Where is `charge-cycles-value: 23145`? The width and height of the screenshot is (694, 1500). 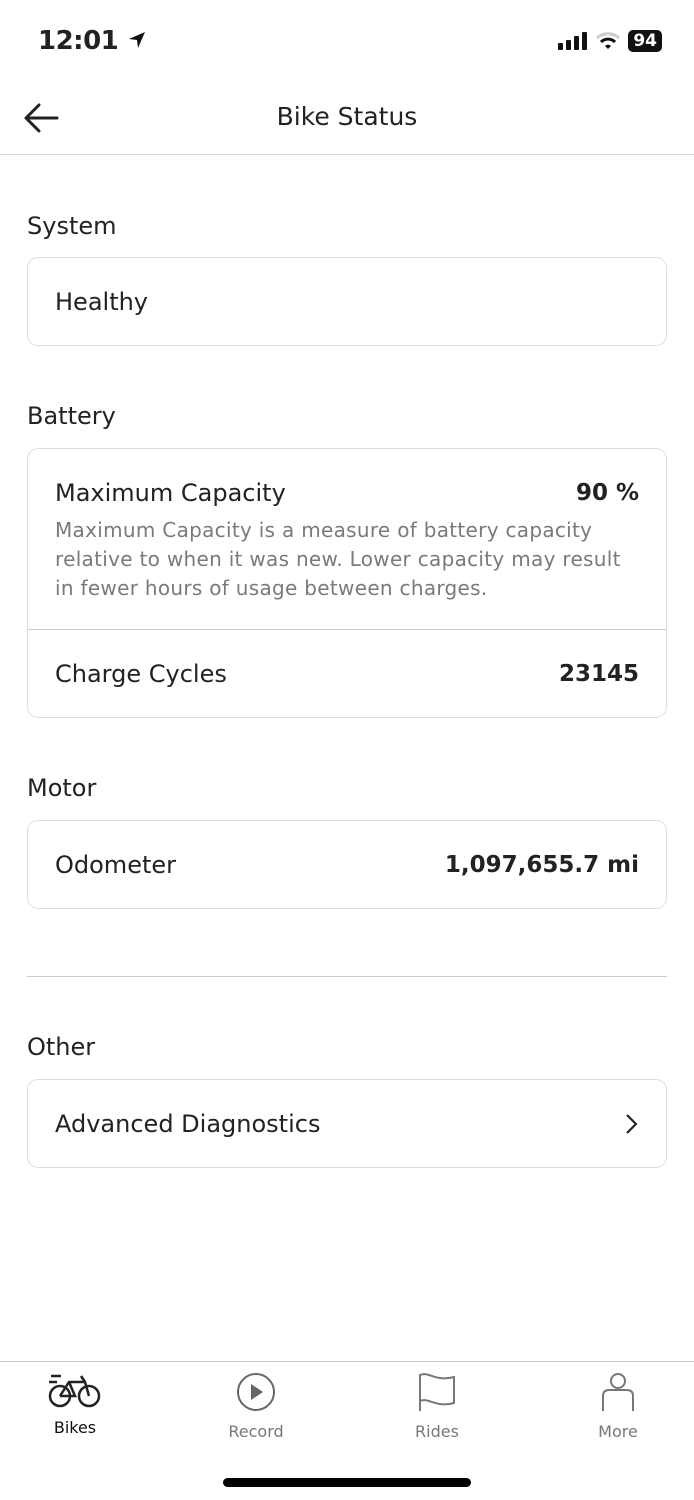 charge-cycles-value: 23145 is located at coordinates (598, 673).